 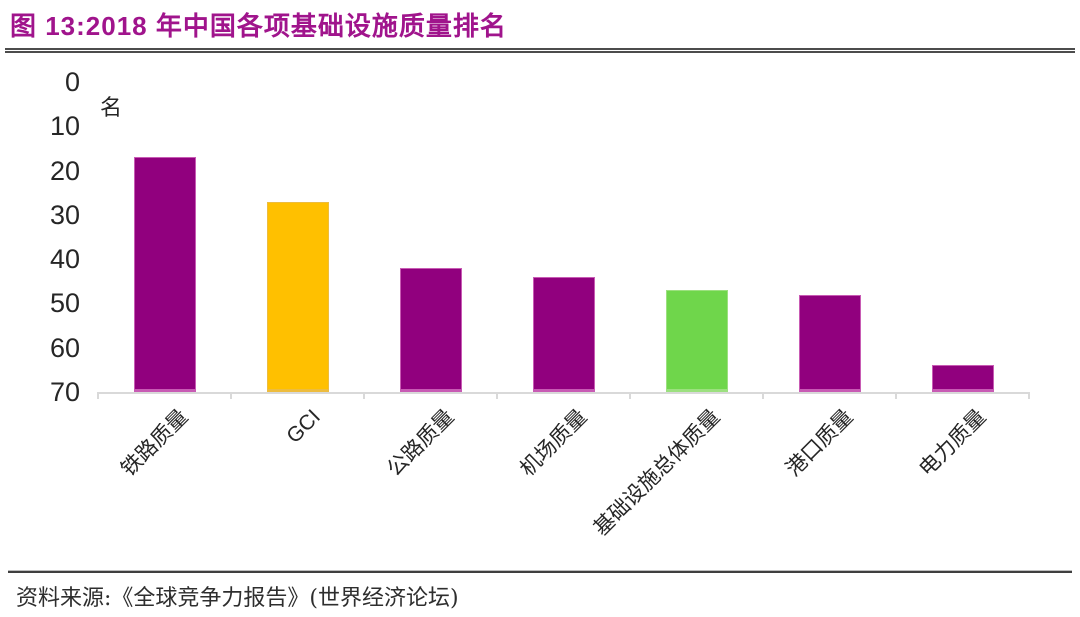 What do you see at coordinates (64, 259) in the screenshot?
I see `y-axis-tick-label: 40` at bounding box center [64, 259].